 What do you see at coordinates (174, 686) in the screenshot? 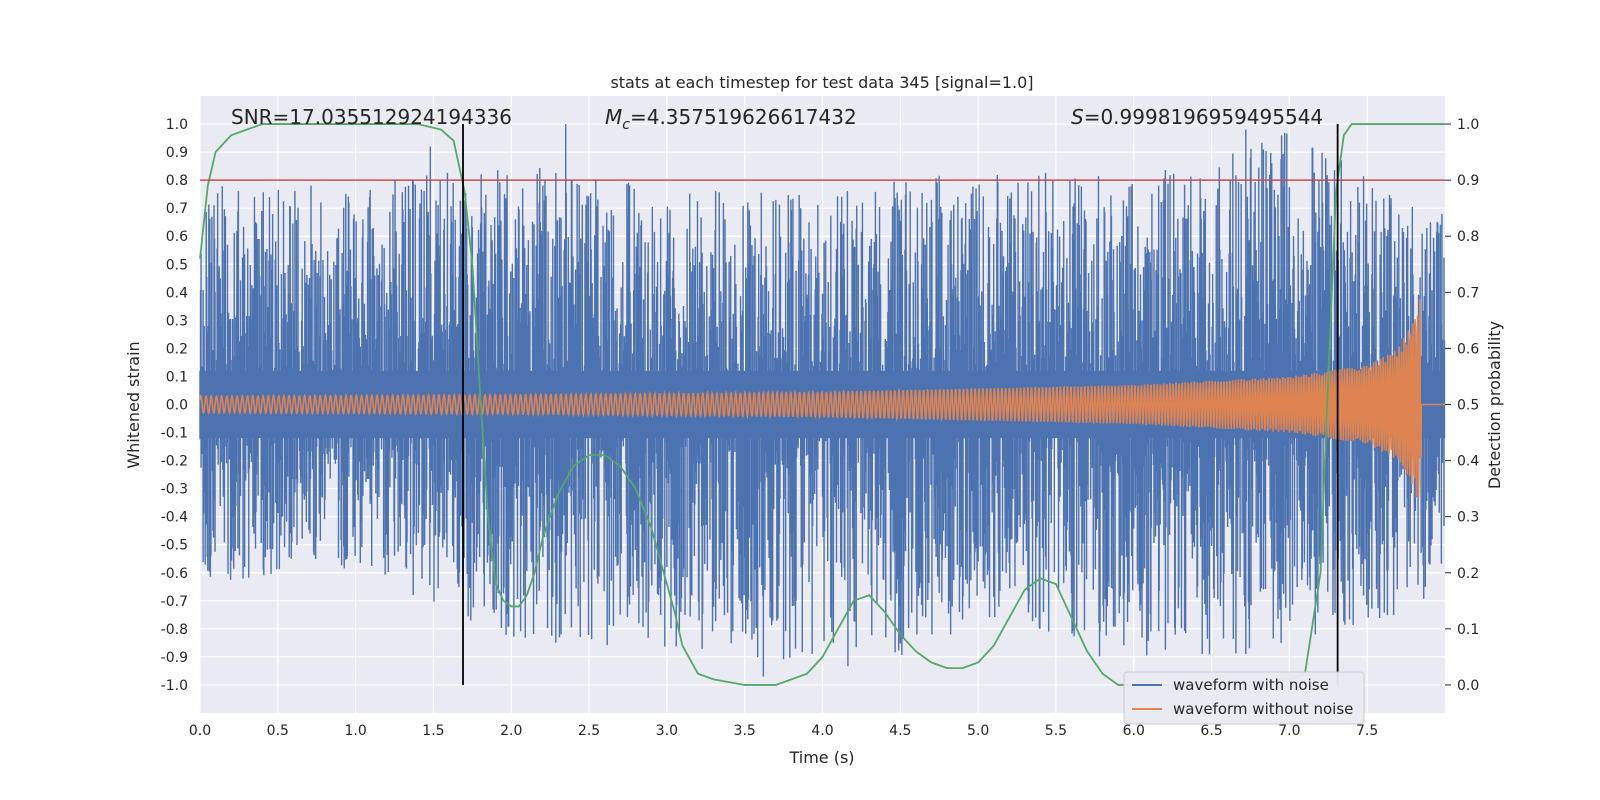
I see `y-tick-label: -1.0` at bounding box center [174, 686].